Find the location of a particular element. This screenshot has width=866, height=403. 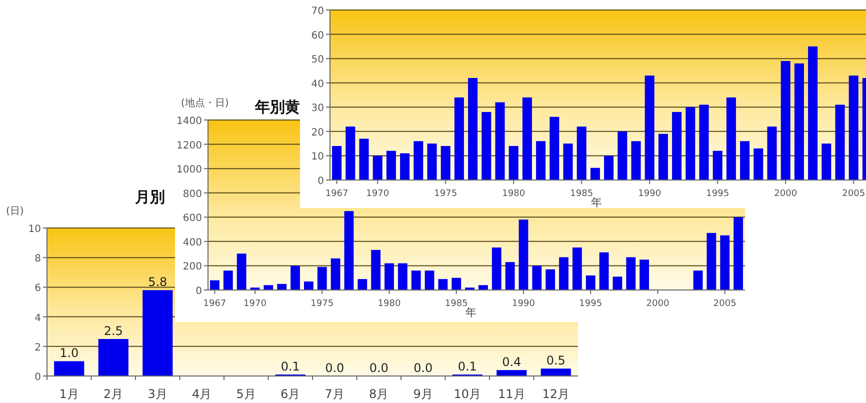

x-tick-label: 9月 is located at coordinates (423, 394).